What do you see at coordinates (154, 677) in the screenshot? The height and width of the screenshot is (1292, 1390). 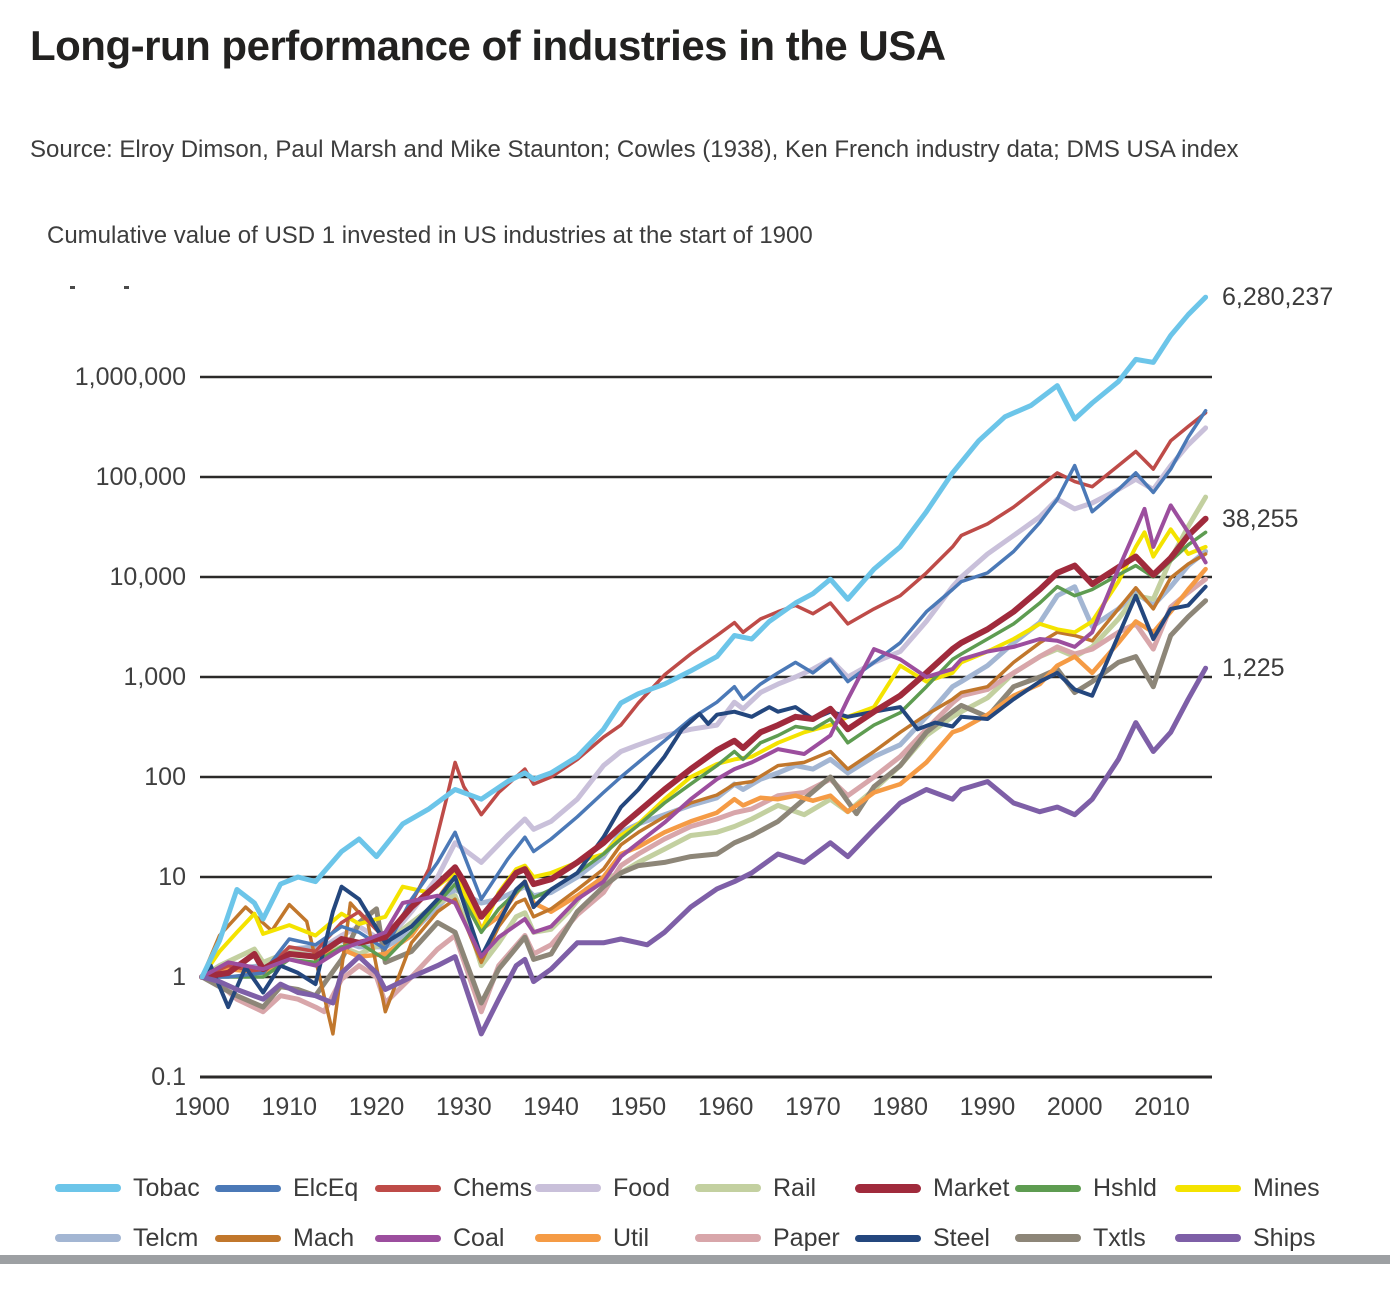 I see `y-axis-tick-label: 1,000` at bounding box center [154, 677].